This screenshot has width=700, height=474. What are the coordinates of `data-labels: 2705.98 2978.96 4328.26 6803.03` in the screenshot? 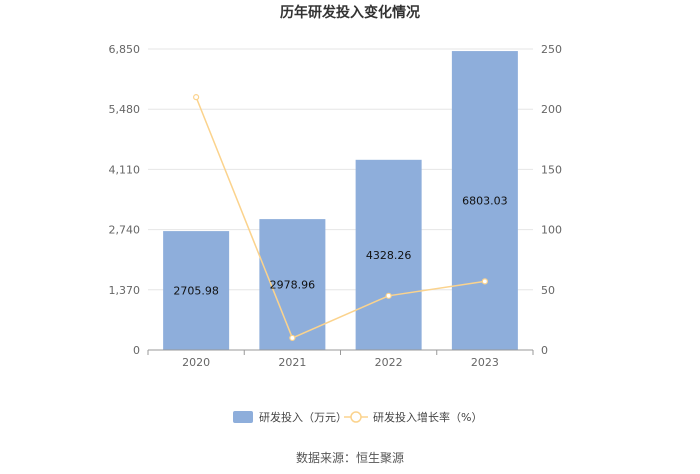 It's located at (340, 246).